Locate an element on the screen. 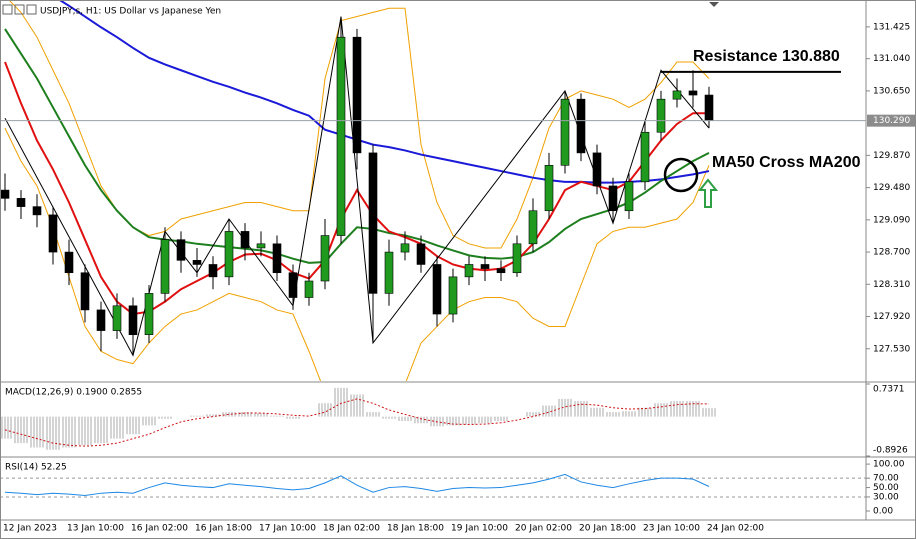 The image size is (916, 539). y-tick-label: 70.00 is located at coordinates (886, 479).